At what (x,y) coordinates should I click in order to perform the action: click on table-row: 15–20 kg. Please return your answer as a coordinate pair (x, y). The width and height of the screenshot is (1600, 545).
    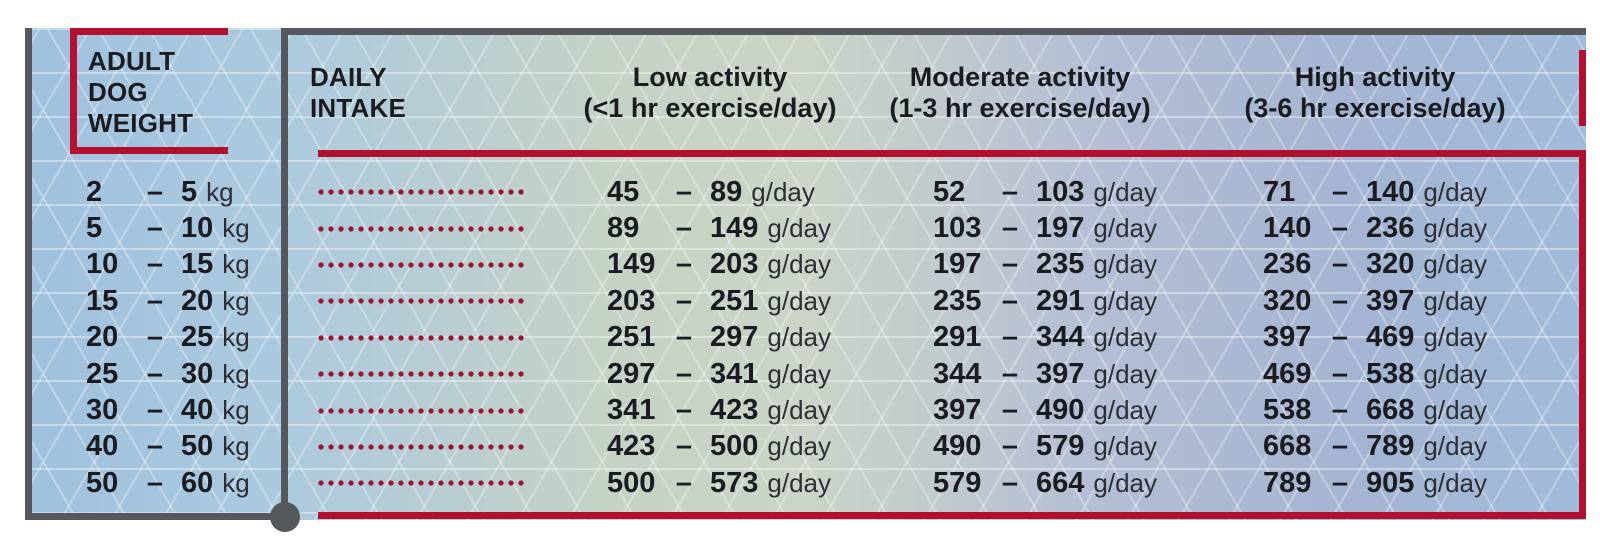
    Looking at the image, I should click on (186, 301).